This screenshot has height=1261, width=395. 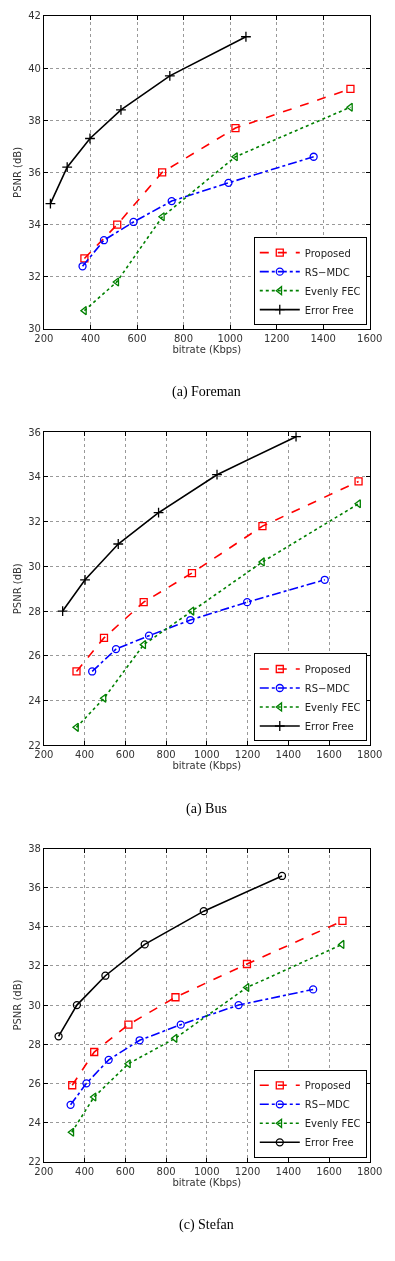 I want to click on text: (a) Foreman, so click(x=206, y=392).